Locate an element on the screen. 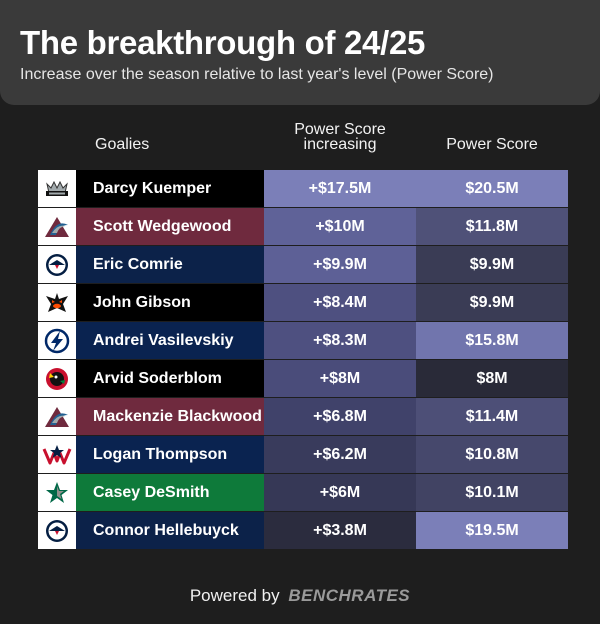  table-row: Scott Wedgewood +$10M $11.8M is located at coordinates (303, 226).